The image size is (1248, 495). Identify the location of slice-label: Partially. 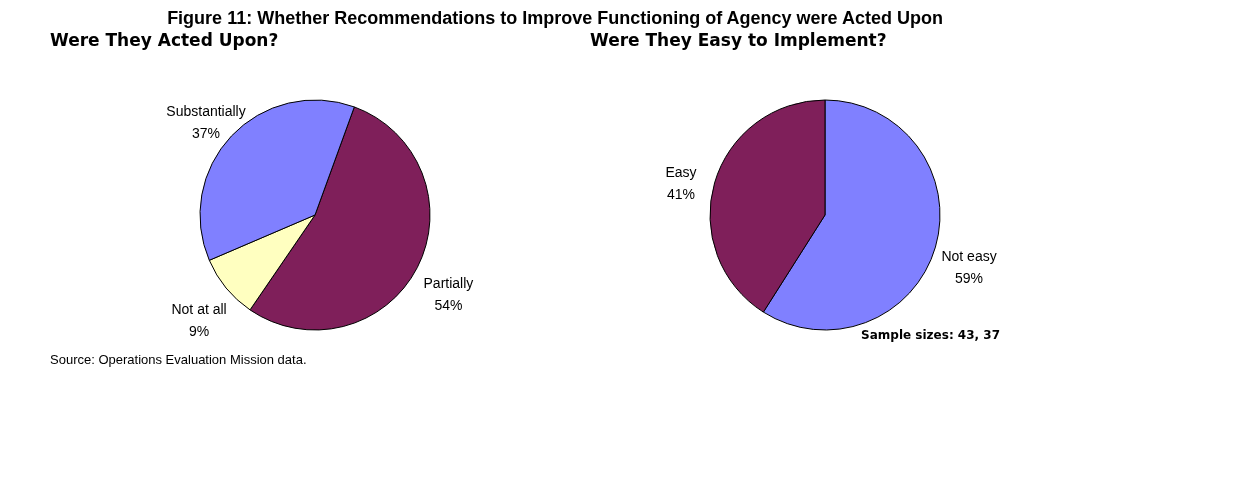
(448, 282).